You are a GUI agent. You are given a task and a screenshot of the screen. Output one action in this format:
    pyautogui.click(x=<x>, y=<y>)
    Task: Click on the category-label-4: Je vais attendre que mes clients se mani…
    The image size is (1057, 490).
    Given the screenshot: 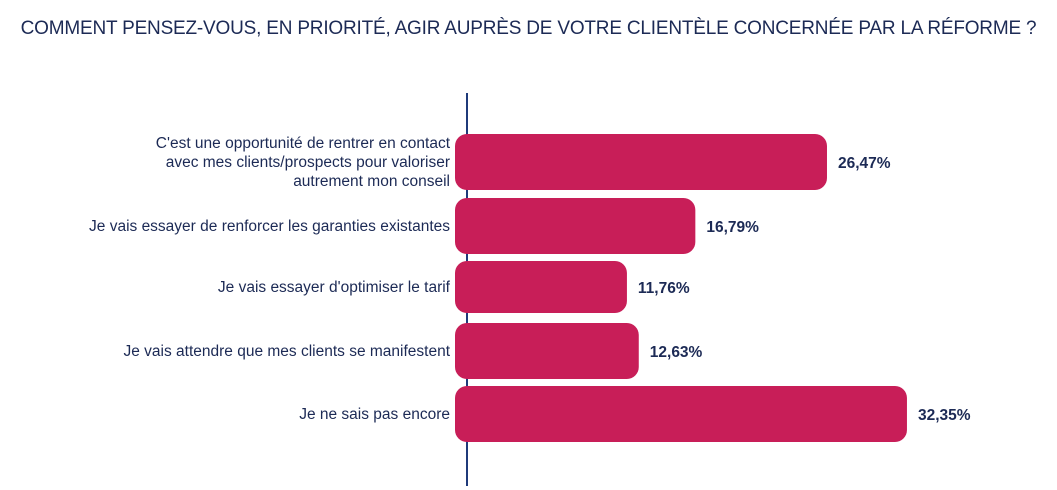 What is the action you would take?
    pyautogui.click(x=286, y=351)
    